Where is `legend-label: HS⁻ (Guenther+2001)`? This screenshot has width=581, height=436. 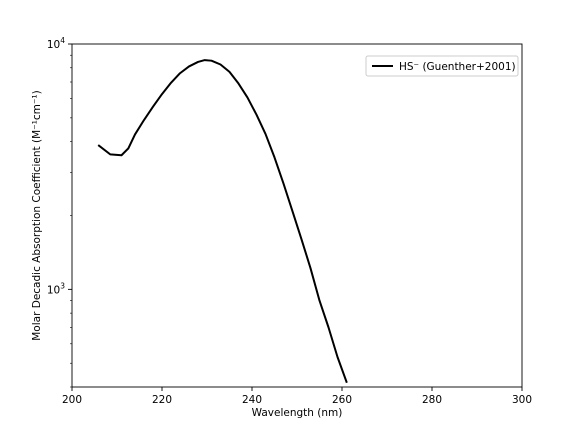
legend-label: HS⁻ (Guenther+2001) is located at coordinates (457, 67).